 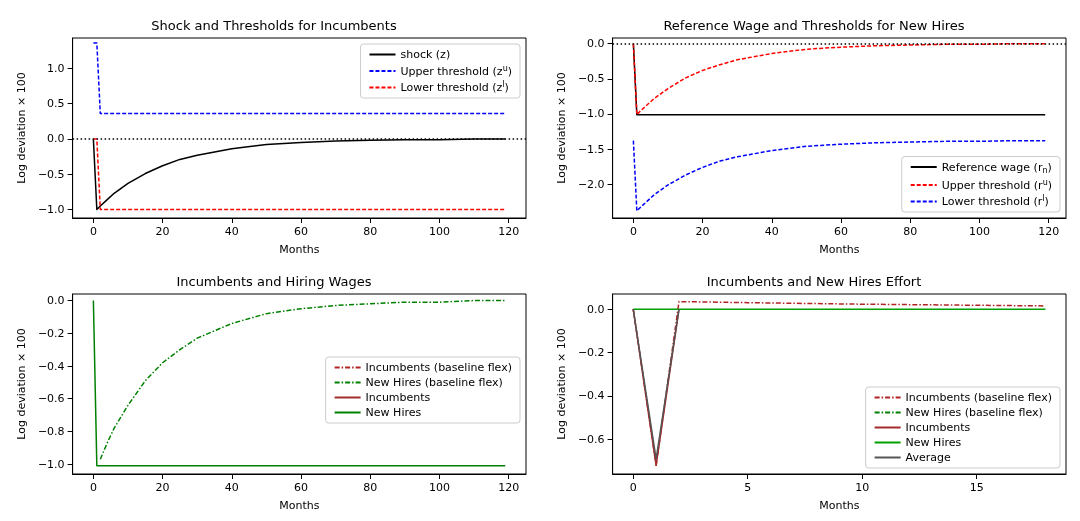 What do you see at coordinates (425, 54) in the screenshot?
I see `legend-label: shock (z)` at bounding box center [425, 54].